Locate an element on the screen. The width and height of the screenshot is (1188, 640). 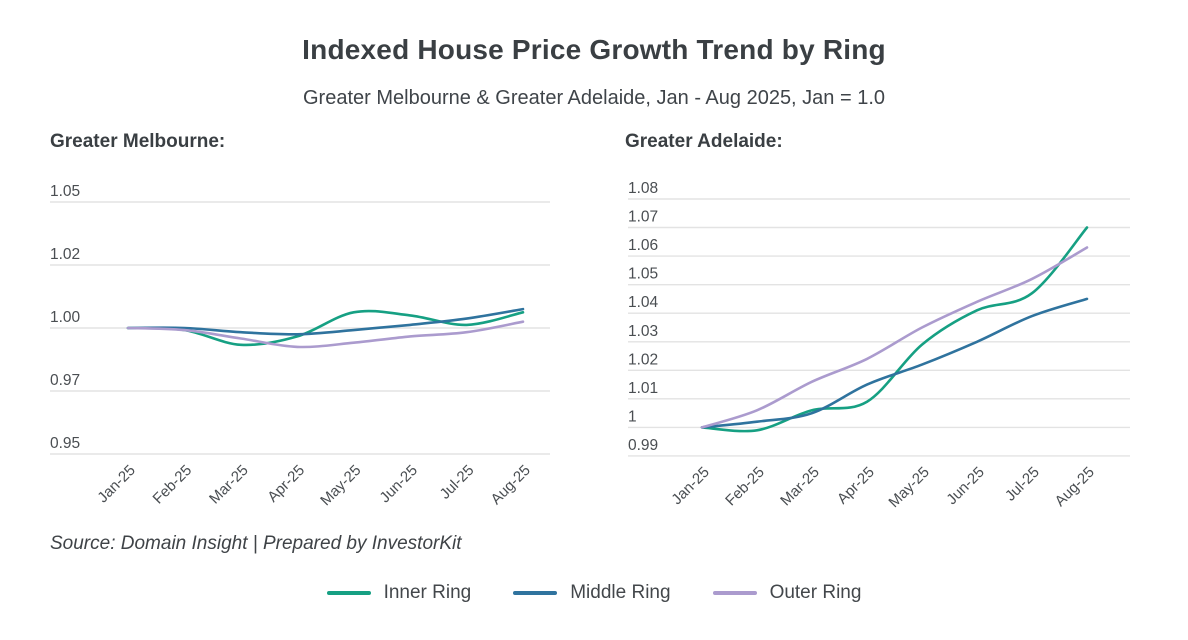
legend-item-middle-ring: Middle Ring is located at coordinates (592, 593).